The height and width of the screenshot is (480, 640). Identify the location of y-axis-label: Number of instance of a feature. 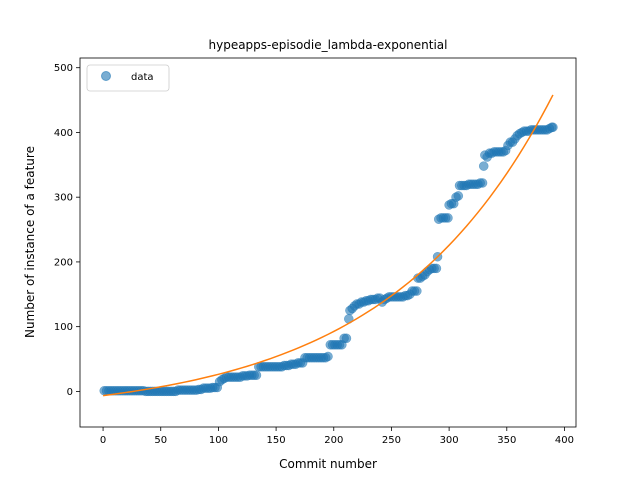
(30, 242).